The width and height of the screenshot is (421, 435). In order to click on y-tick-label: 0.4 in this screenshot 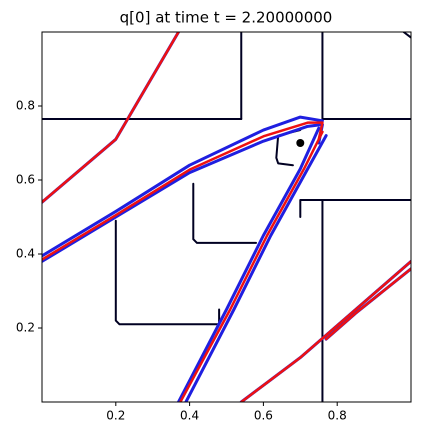, I will do `click(25, 254)`.